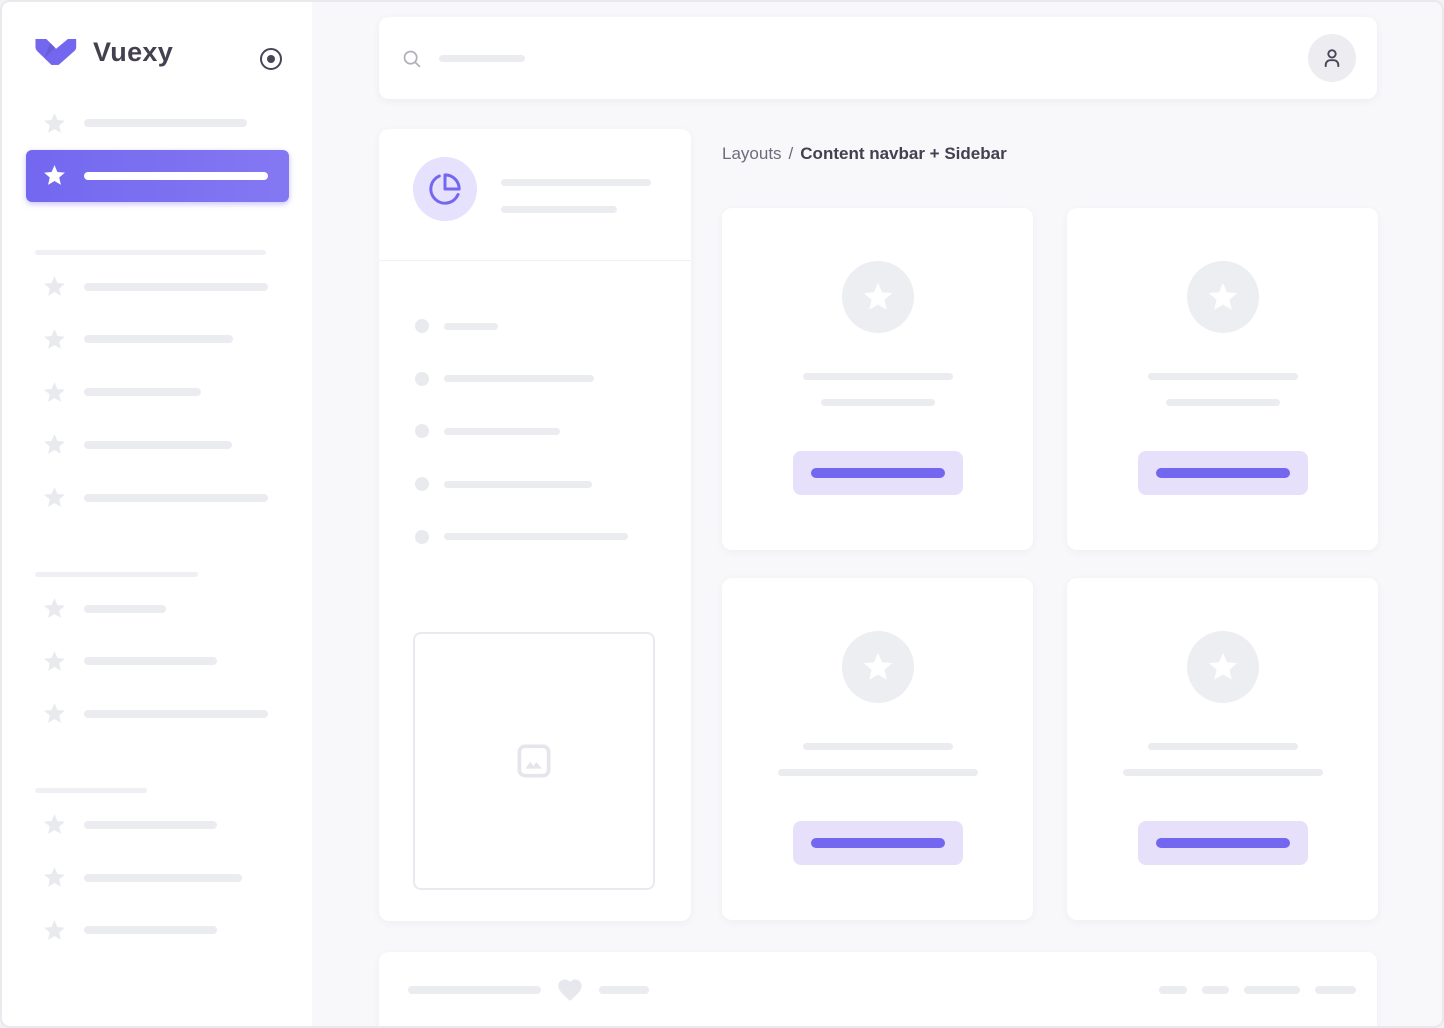  Describe the element at coordinates (56, 51) in the screenshot. I see `vuexy-logo-icon` at that location.